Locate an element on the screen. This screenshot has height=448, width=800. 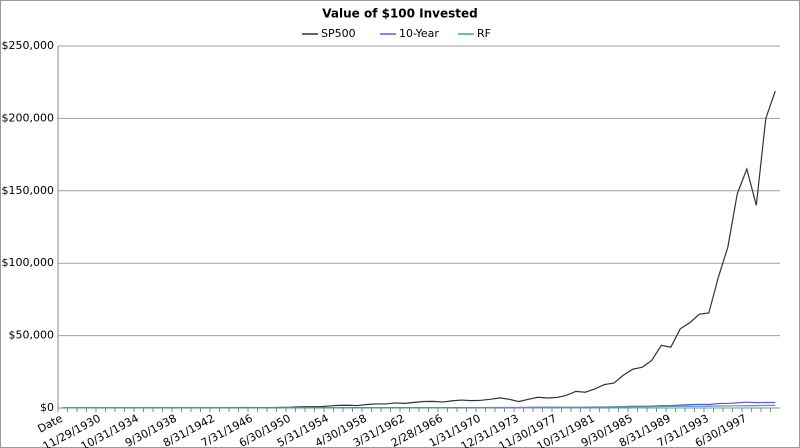
y-tick-label: $150,000 is located at coordinates (28, 190).